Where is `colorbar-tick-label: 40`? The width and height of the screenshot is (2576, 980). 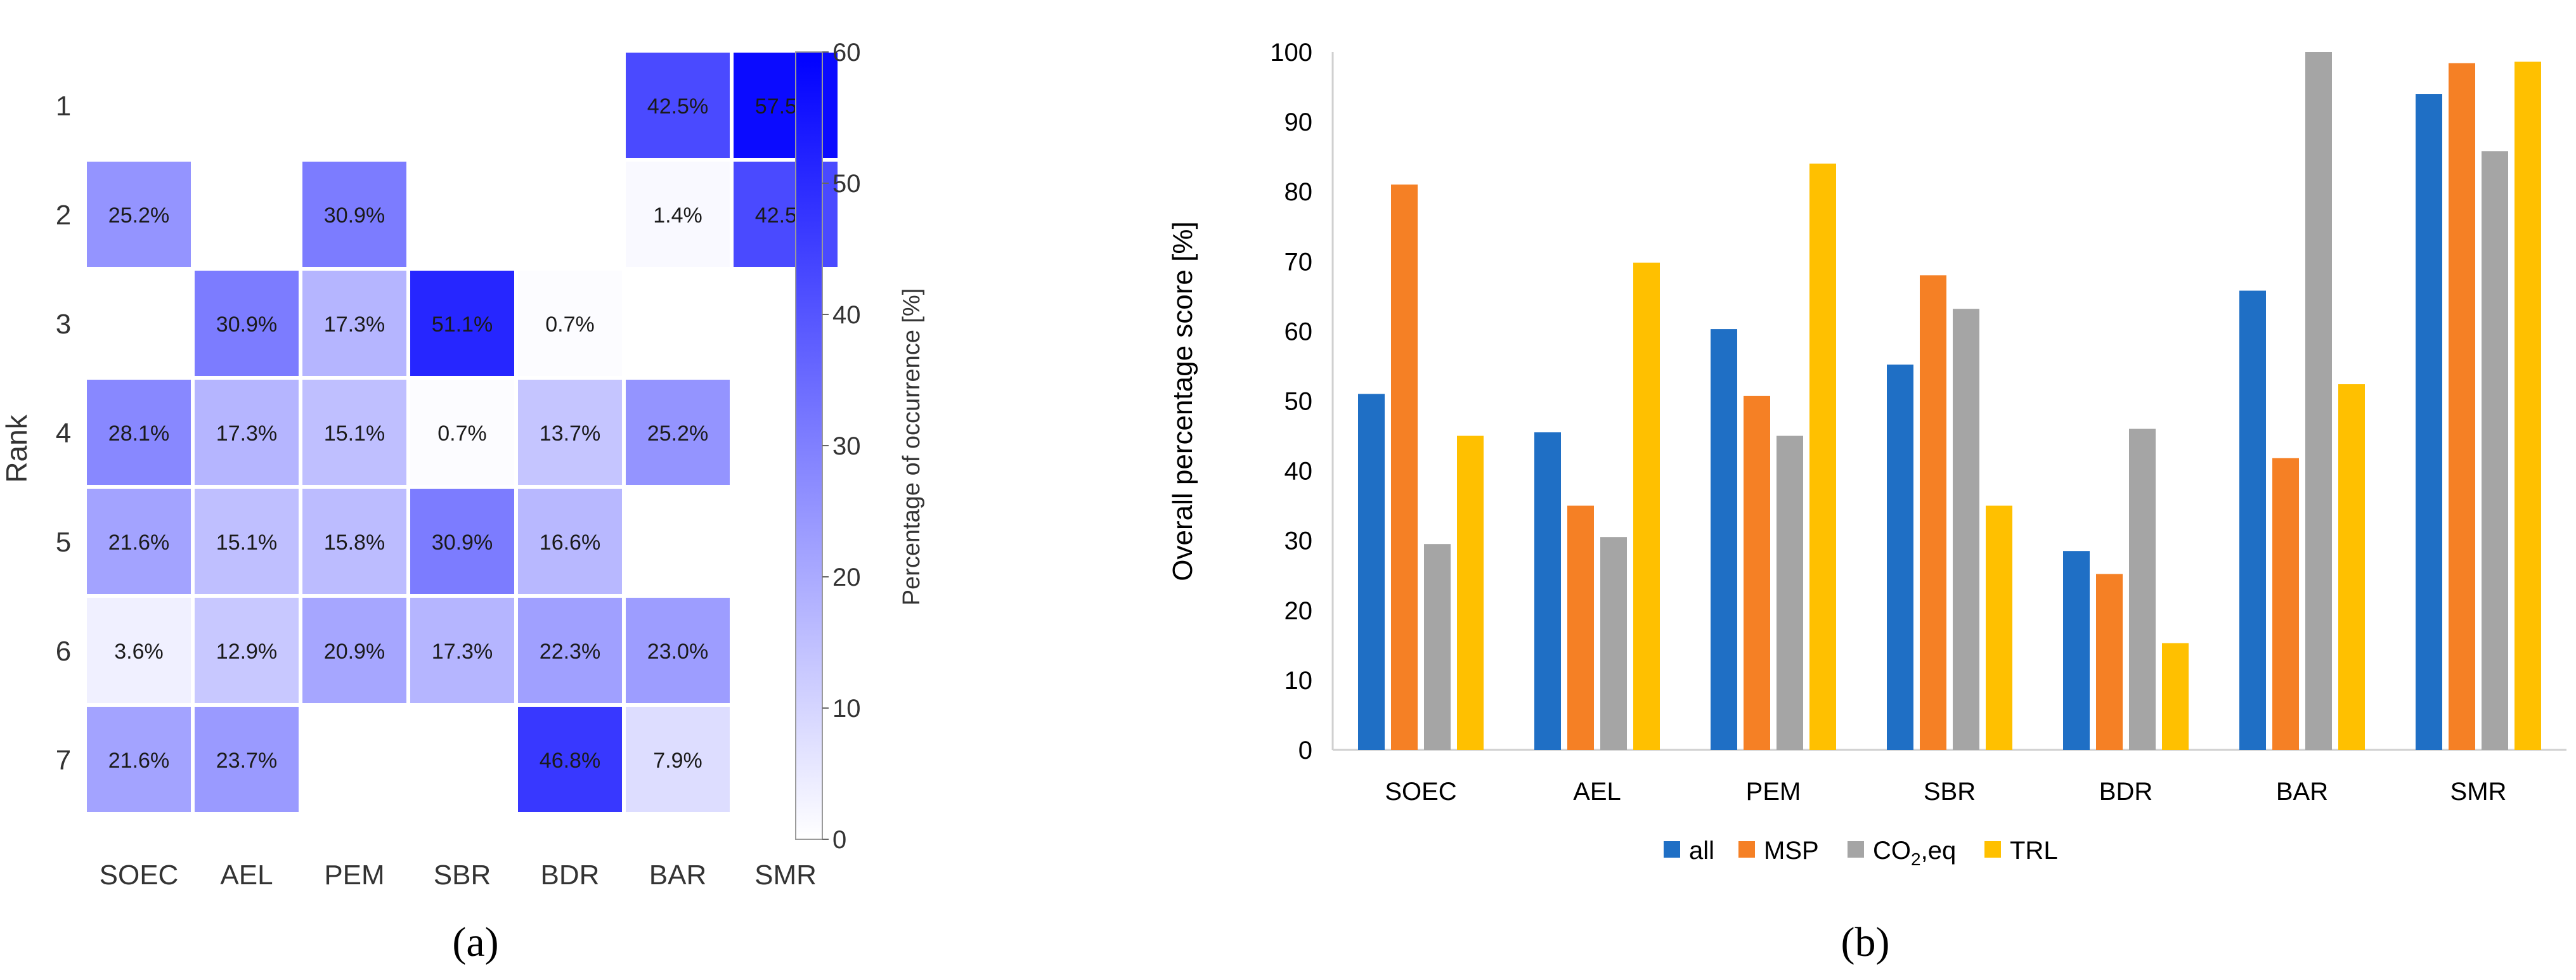
colorbar-tick-label: 40 is located at coordinates (846, 315).